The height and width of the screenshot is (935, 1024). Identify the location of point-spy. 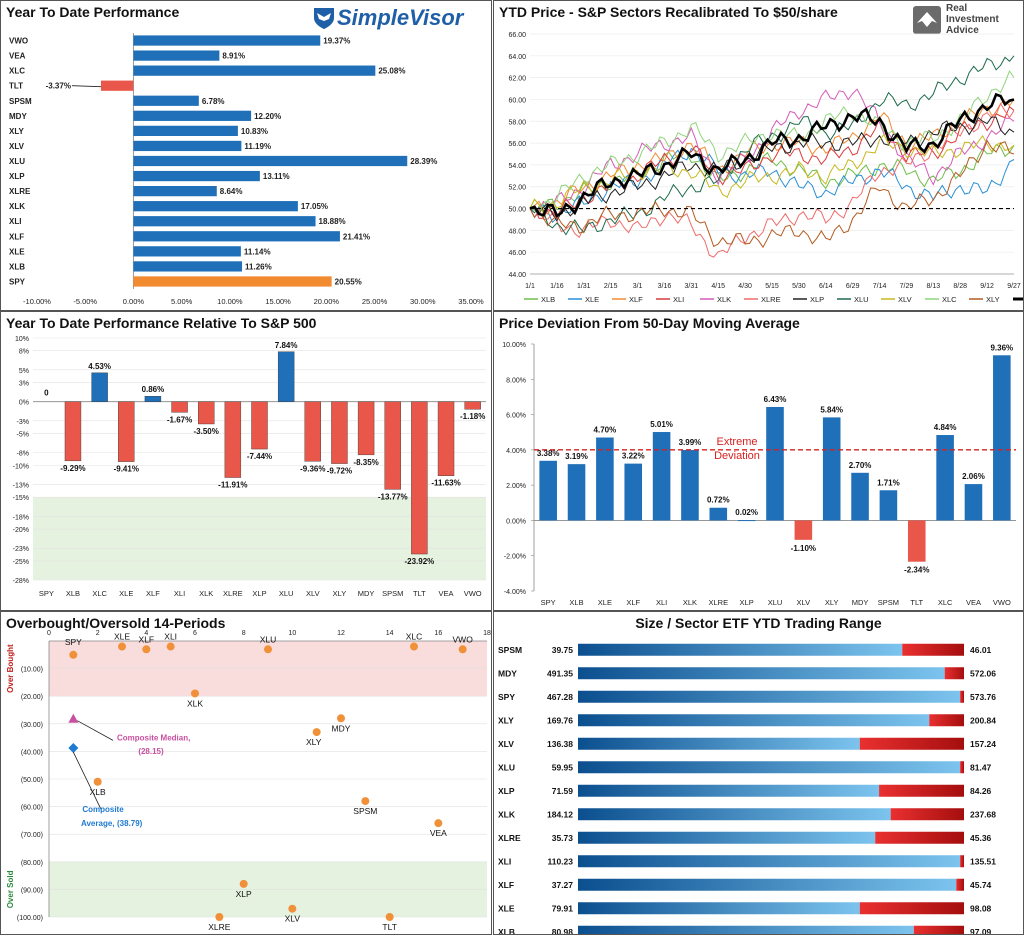
(73, 654).